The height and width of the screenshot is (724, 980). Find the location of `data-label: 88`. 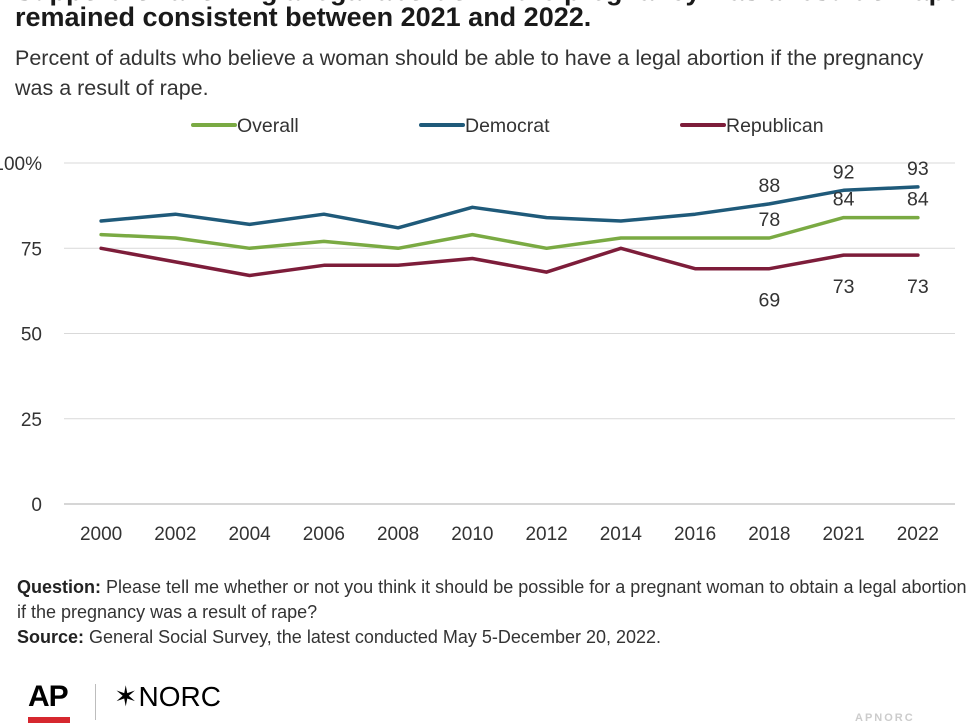

data-label: 88 is located at coordinates (770, 186).